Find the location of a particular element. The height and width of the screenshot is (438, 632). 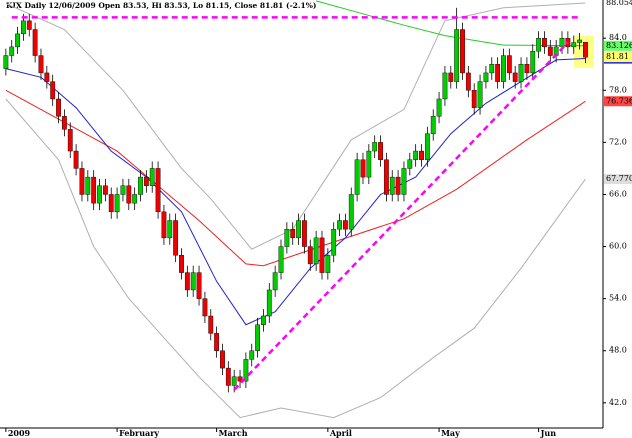

x-tick-label: May is located at coordinates (450, 433).